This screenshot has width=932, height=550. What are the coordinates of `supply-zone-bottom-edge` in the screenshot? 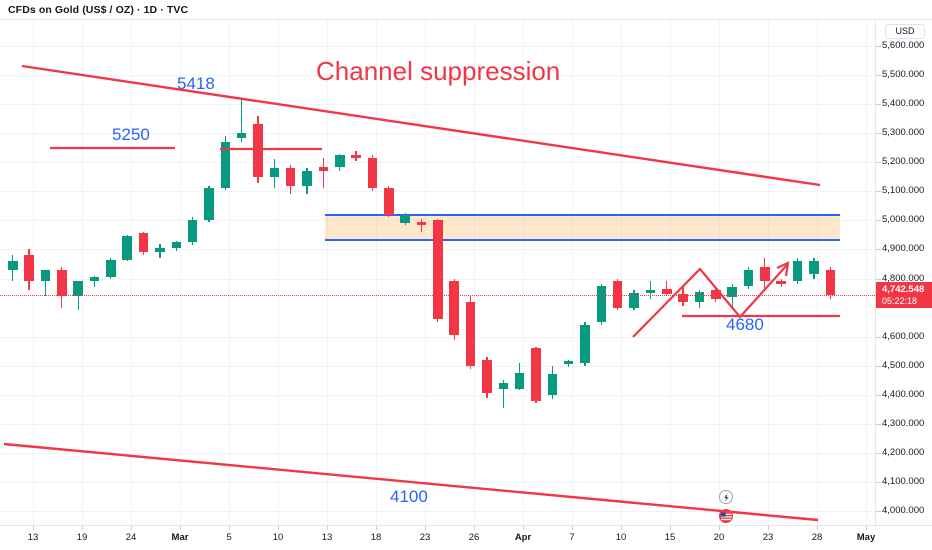 It's located at (582, 240).